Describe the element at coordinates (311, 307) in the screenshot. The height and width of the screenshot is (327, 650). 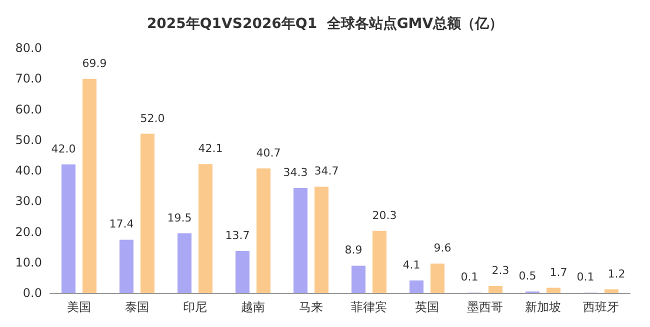
I see `x-tick-label: 马来` at that location.